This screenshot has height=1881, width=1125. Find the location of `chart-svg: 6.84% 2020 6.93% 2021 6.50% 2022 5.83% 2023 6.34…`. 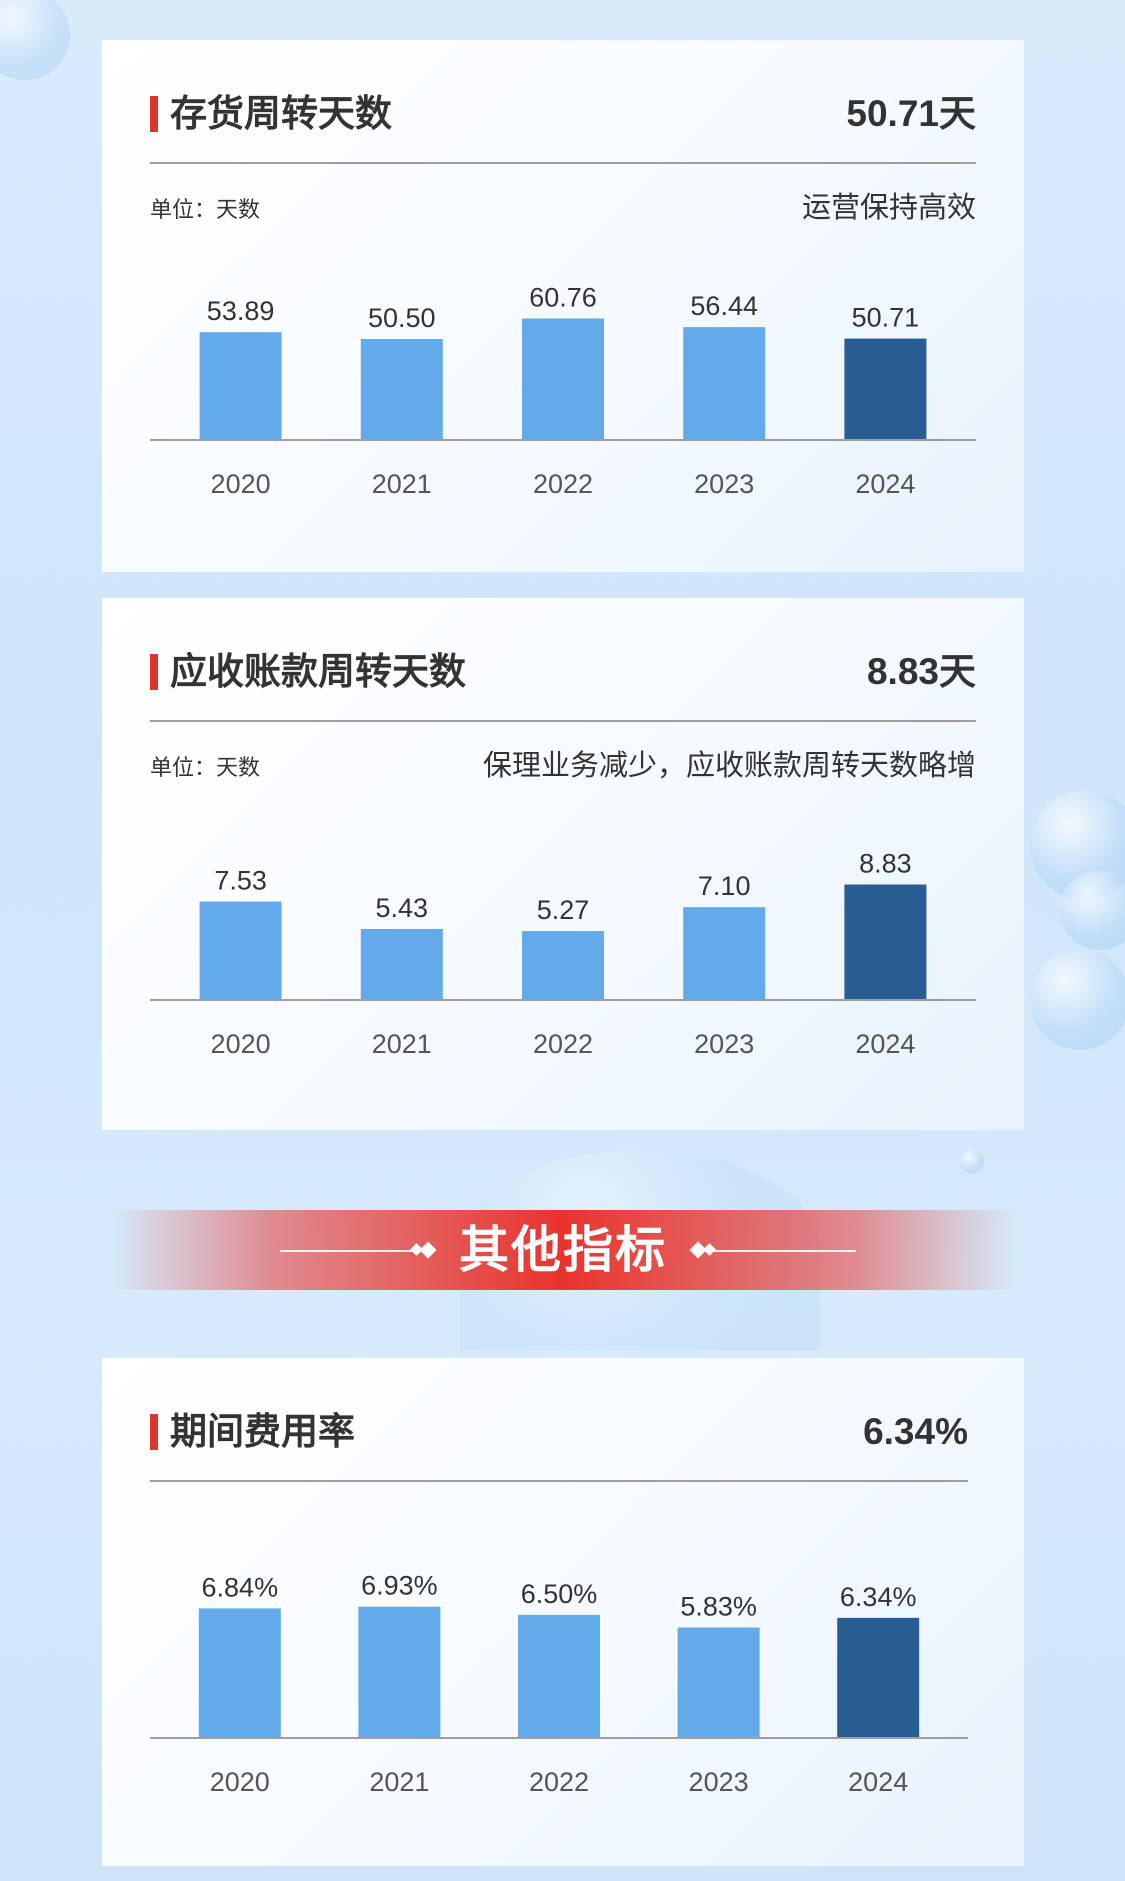

chart-svg: 6.84% 2020 6.93% 2021 6.50% 2022 5.83% 2023 6.34… is located at coordinates (559, 1684).